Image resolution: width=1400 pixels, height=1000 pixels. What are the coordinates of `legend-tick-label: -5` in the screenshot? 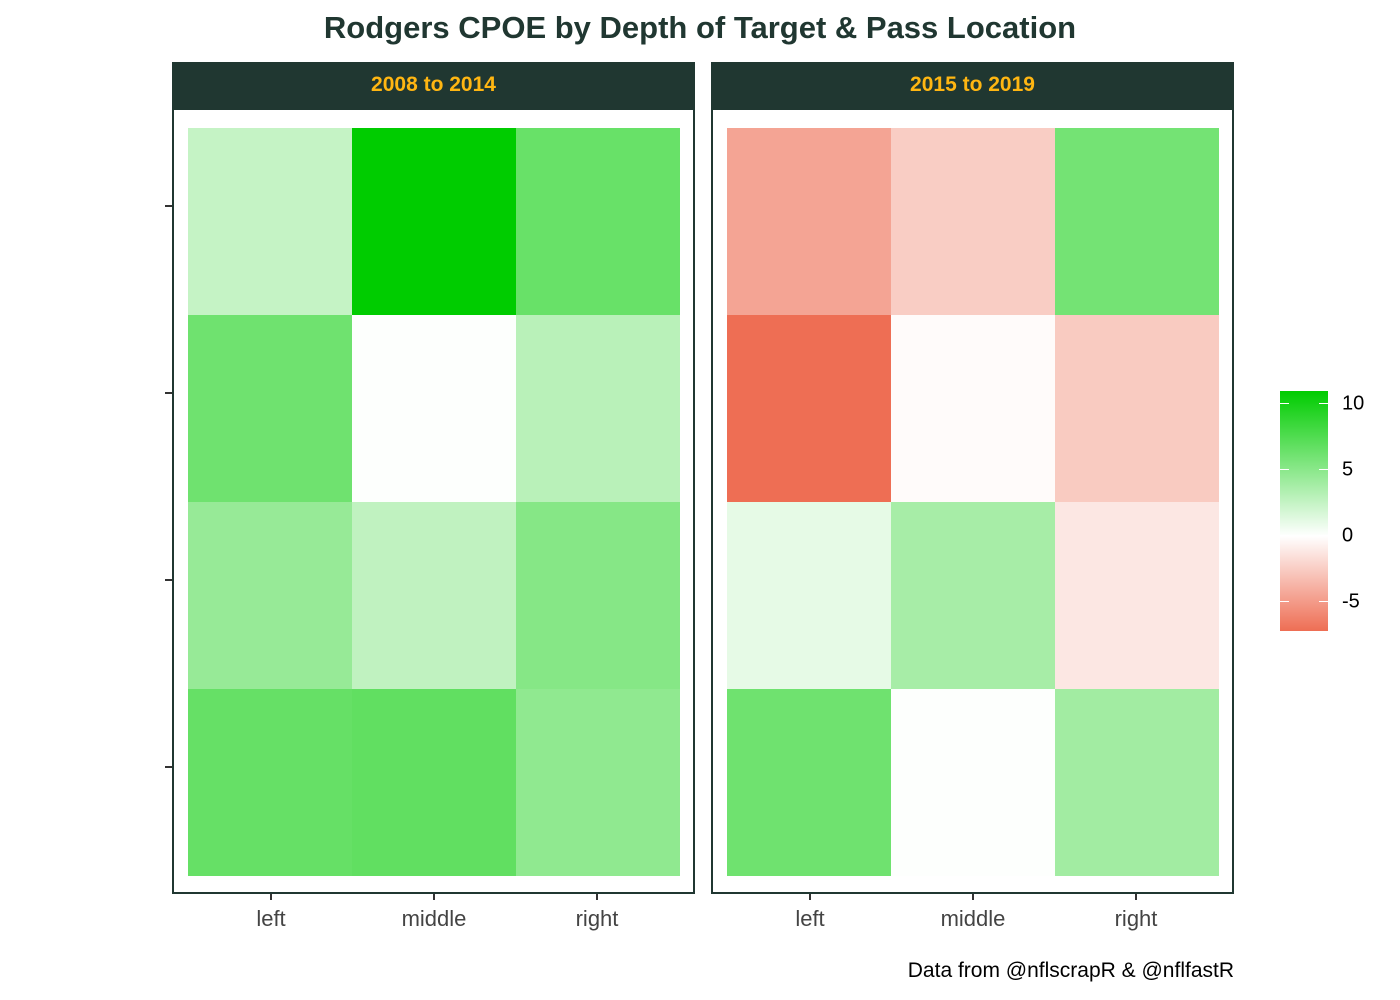 It's located at (1351, 601).